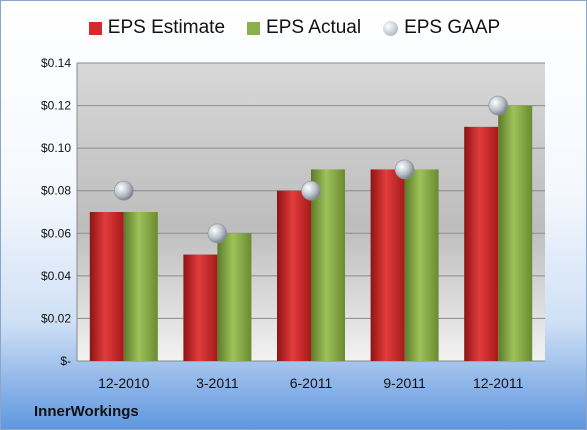 Image resolution: width=587 pixels, height=430 pixels. Describe the element at coordinates (56, 191) in the screenshot. I see `y-tick-label: $0.08` at that location.